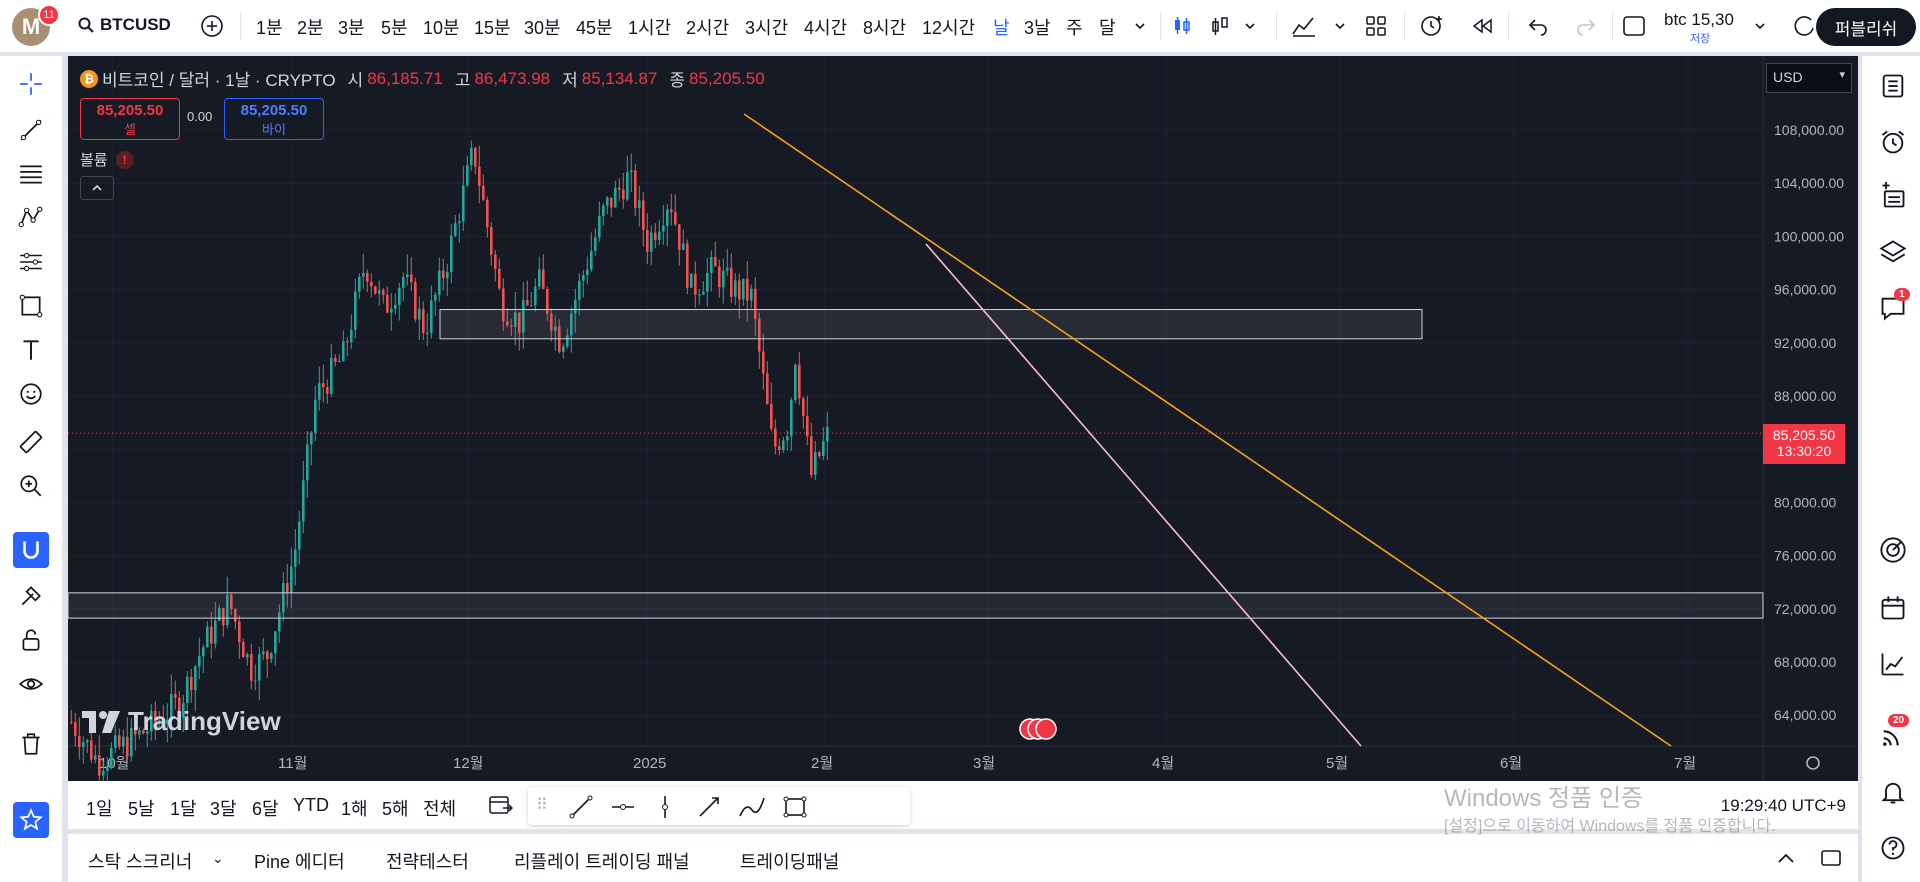 The height and width of the screenshot is (882, 1920). I want to click on maximize-panel-icon, so click(1831, 858).